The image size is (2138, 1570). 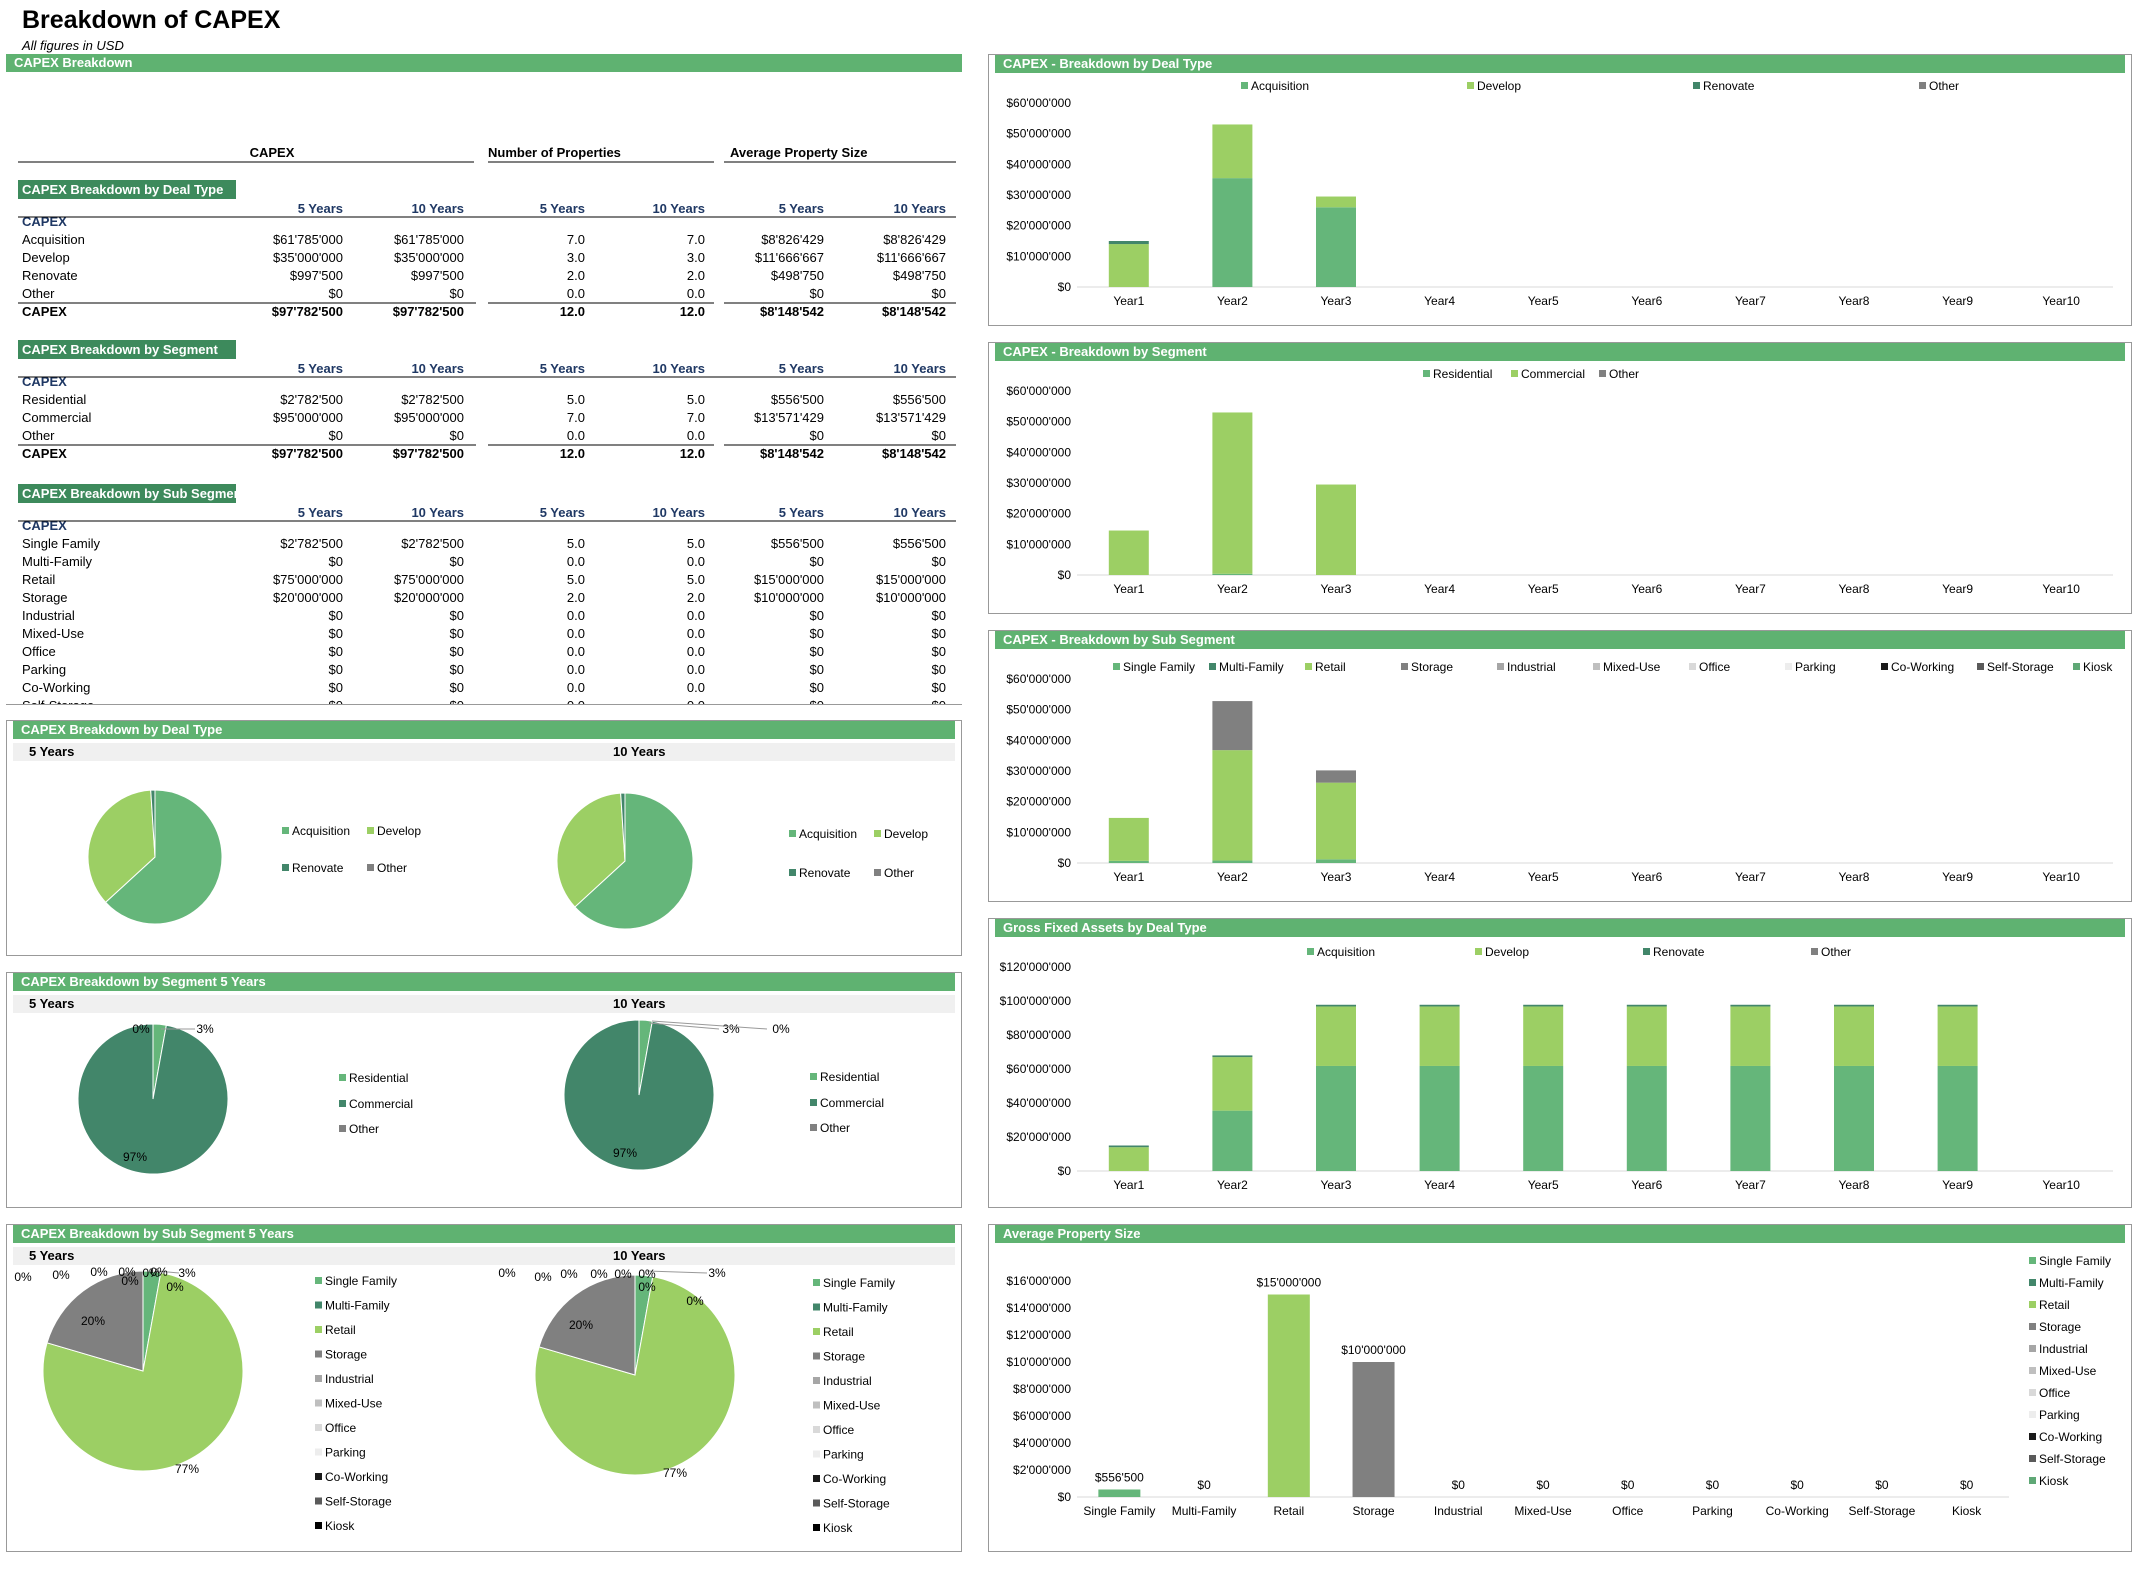 I want to click on y-tick-label: $10'000'000, so click(x=1038, y=544).